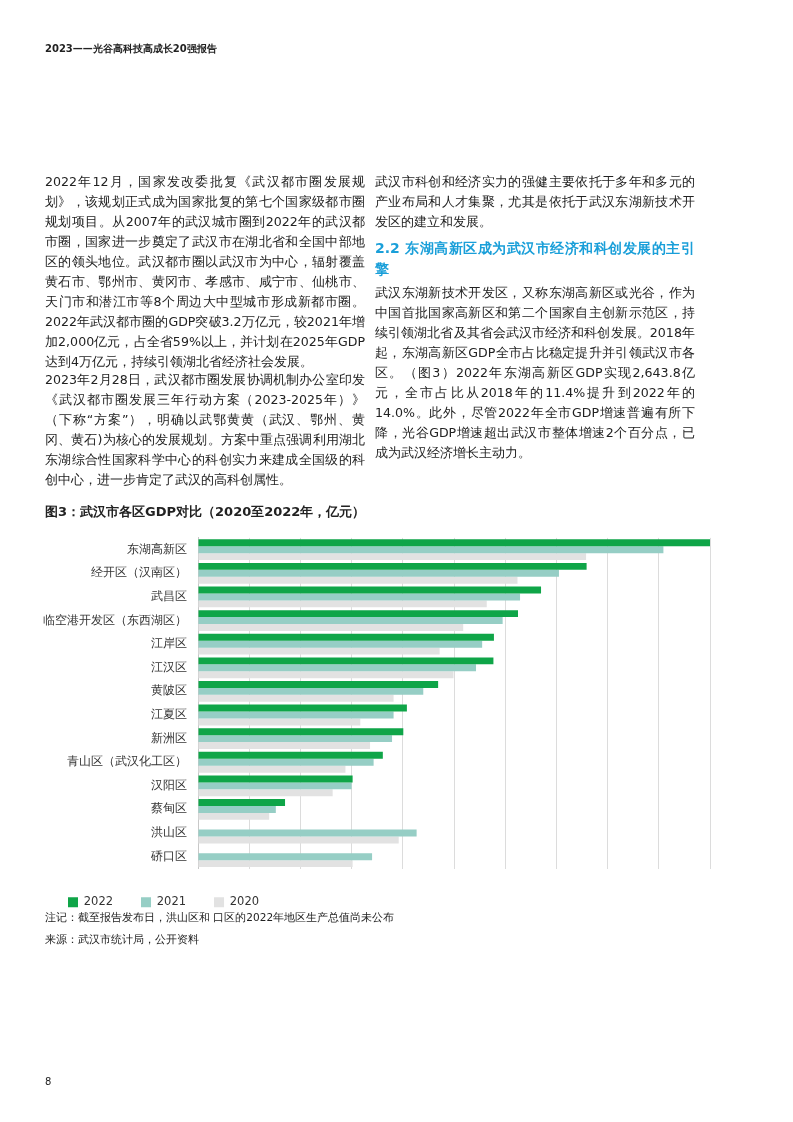  Describe the element at coordinates (127, 761) in the screenshot. I see `y-tick-label: 青山区（武汉化工区）` at that location.